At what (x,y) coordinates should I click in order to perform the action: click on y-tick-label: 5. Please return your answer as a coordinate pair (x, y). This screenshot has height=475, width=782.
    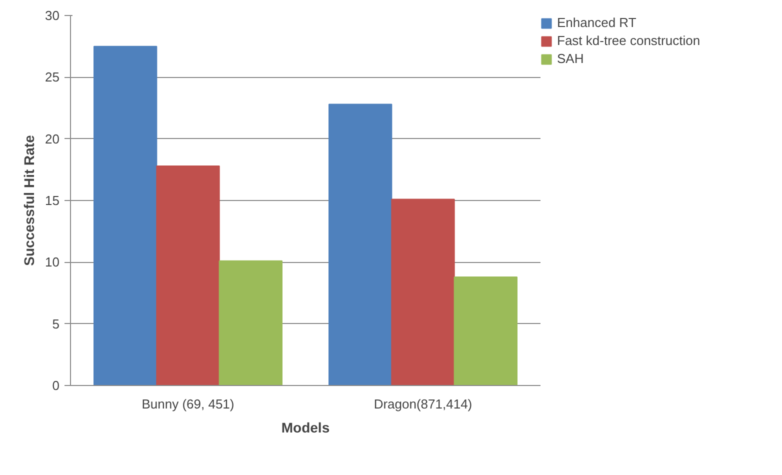
    Looking at the image, I should click on (56, 324).